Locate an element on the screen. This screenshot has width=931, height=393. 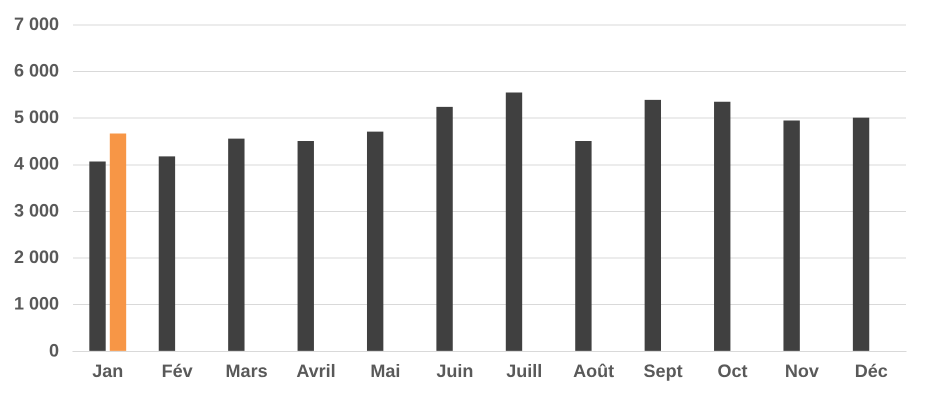
x-tick-label: Fév is located at coordinates (177, 371).